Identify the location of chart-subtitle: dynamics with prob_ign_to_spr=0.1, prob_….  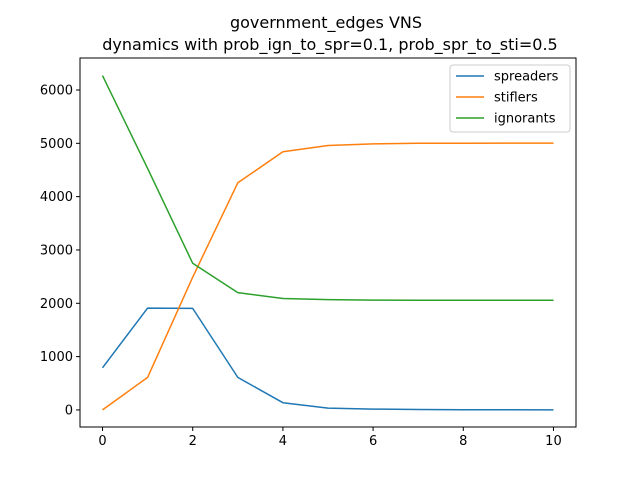
(329, 45).